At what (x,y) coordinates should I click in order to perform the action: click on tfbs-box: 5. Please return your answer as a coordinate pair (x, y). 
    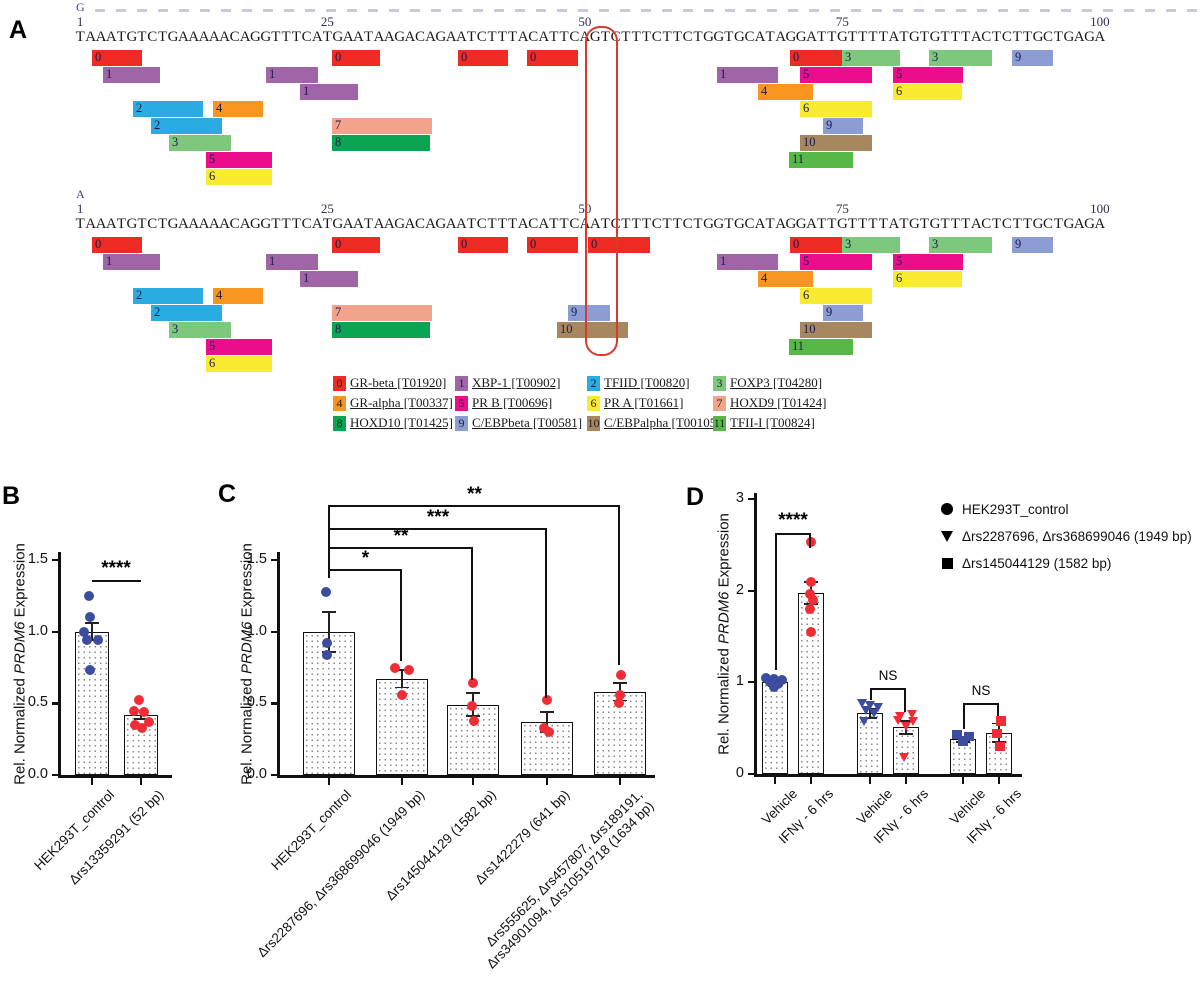
    Looking at the image, I should click on (928, 75).